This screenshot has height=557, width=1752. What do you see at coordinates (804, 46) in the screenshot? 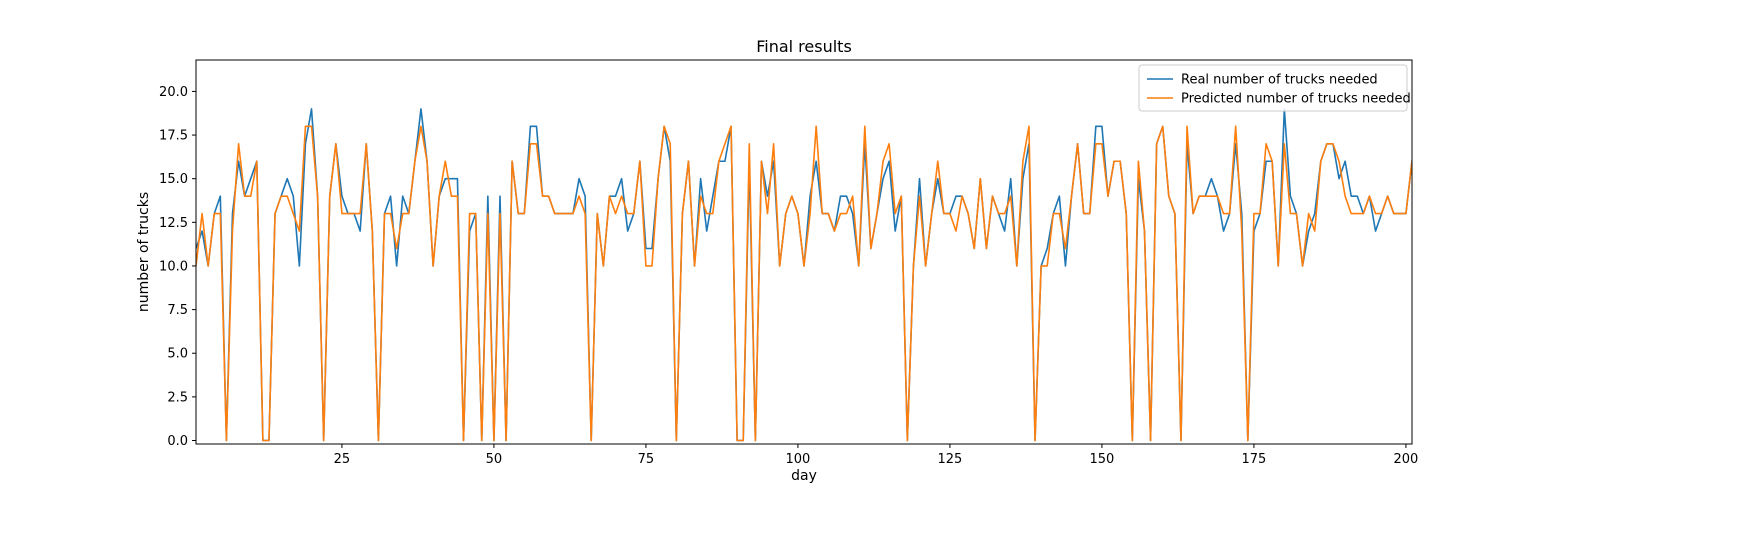
I see `chart-title: Final results` at bounding box center [804, 46].